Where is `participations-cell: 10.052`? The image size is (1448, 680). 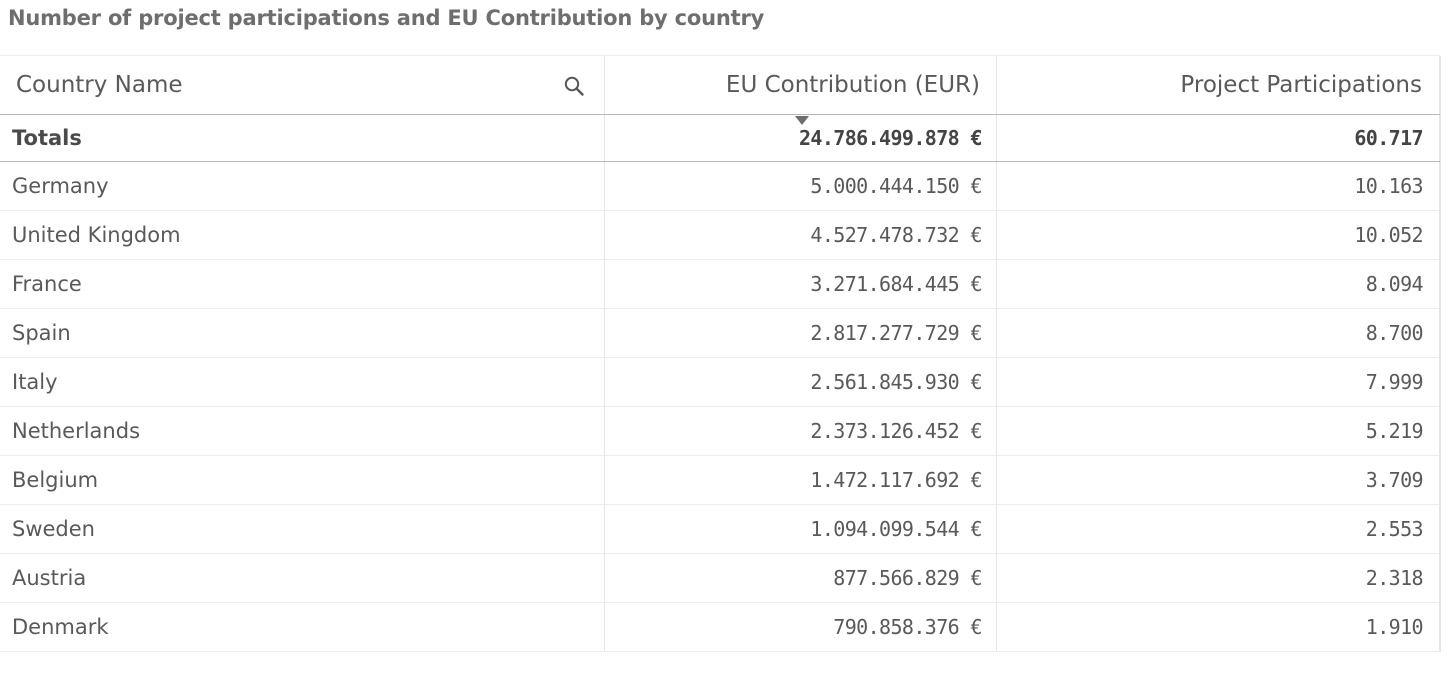 participations-cell: 10.052 is located at coordinates (1218, 235).